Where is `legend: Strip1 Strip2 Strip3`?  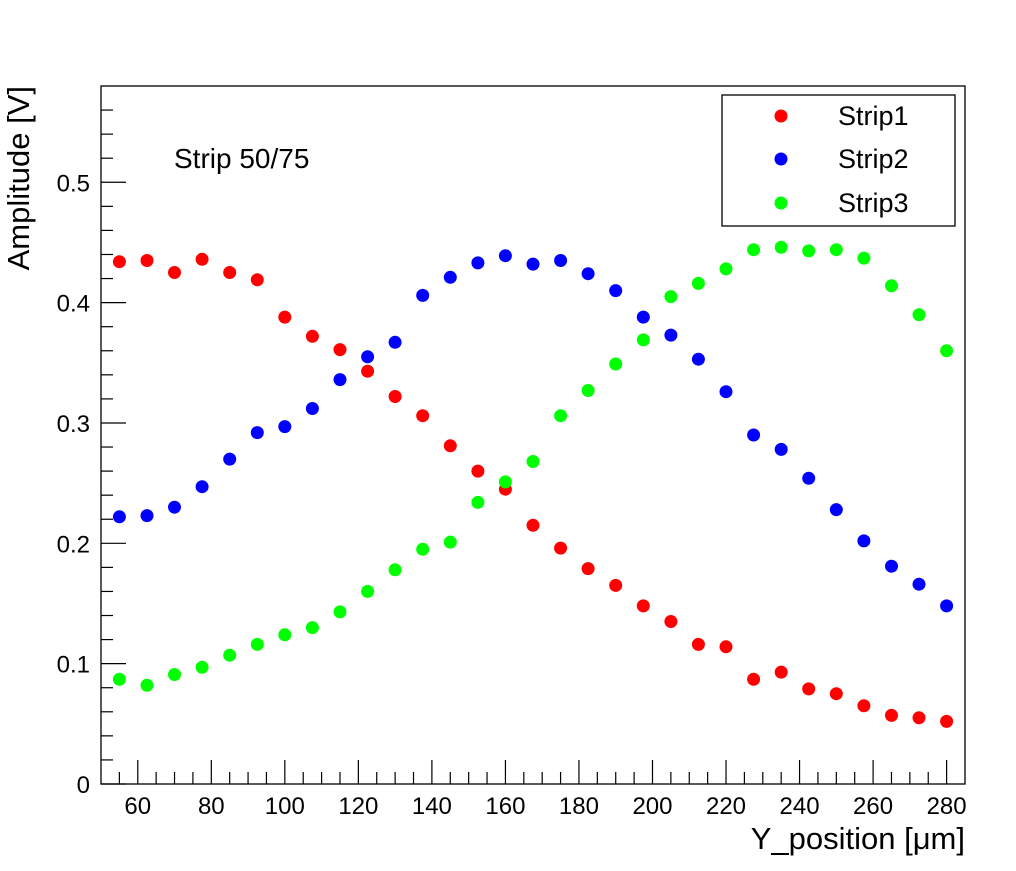 legend: Strip1 Strip2 Strip3 is located at coordinates (838, 160).